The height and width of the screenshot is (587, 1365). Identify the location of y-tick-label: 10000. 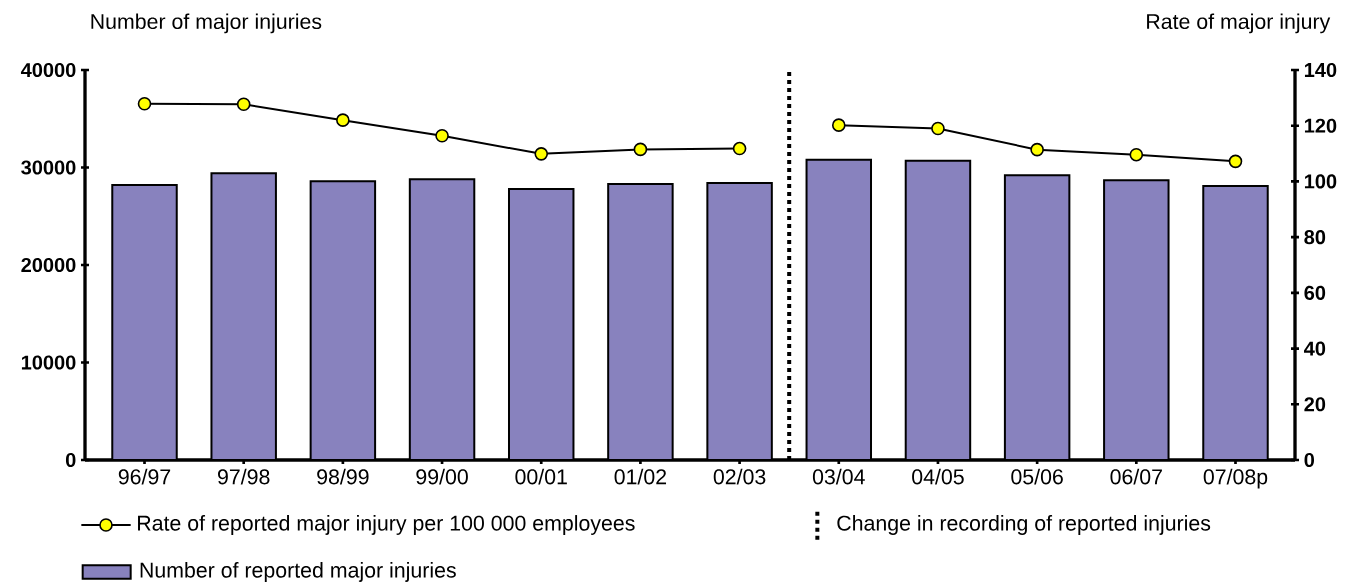
(48, 362).